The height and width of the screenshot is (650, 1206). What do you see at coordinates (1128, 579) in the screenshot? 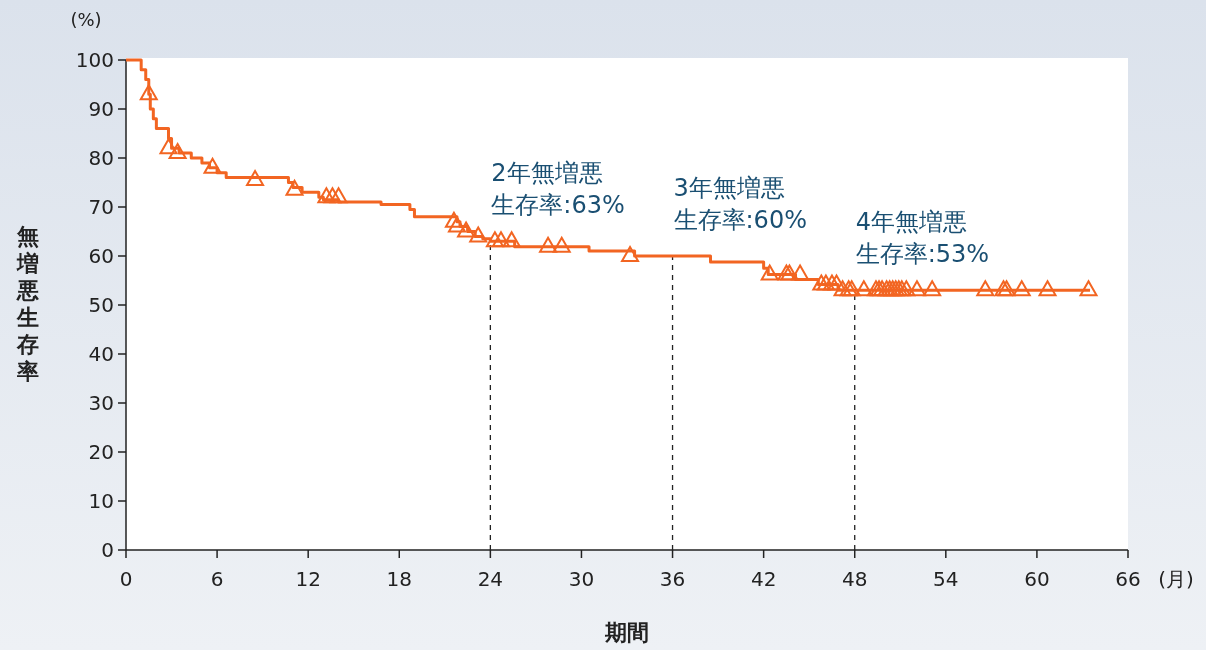
I see `x-tick-label: 66` at bounding box center [1128, 579].